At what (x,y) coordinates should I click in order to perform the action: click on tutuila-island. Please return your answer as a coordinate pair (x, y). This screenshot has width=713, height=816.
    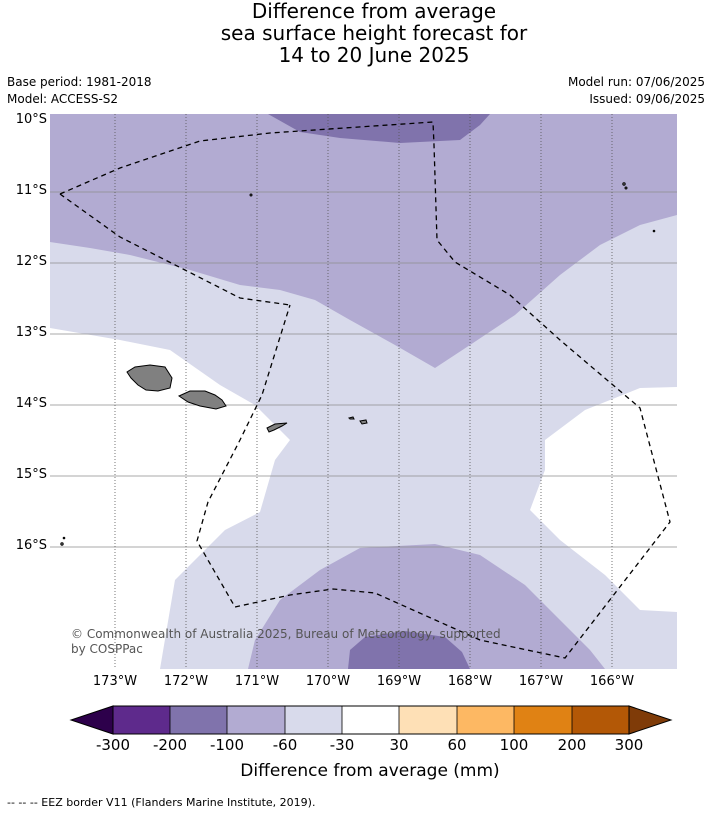
    Looking at the image, I should click on (277, 427).